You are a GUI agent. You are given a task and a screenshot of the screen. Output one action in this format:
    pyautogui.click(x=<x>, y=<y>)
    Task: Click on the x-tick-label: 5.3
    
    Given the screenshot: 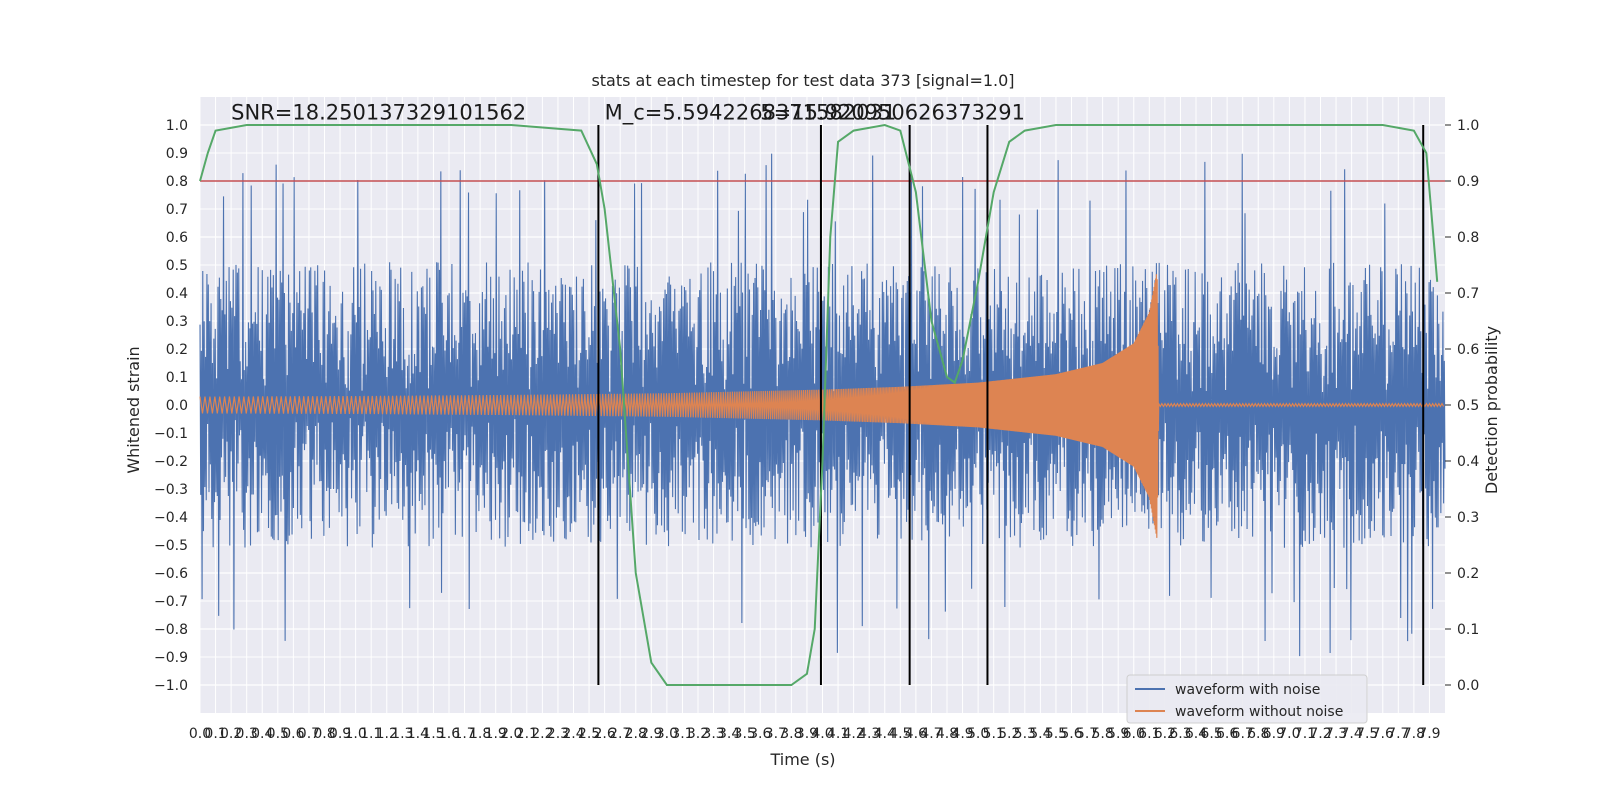 What is the action you would take?
    pyautogui.click(x=1025, y=734)
    